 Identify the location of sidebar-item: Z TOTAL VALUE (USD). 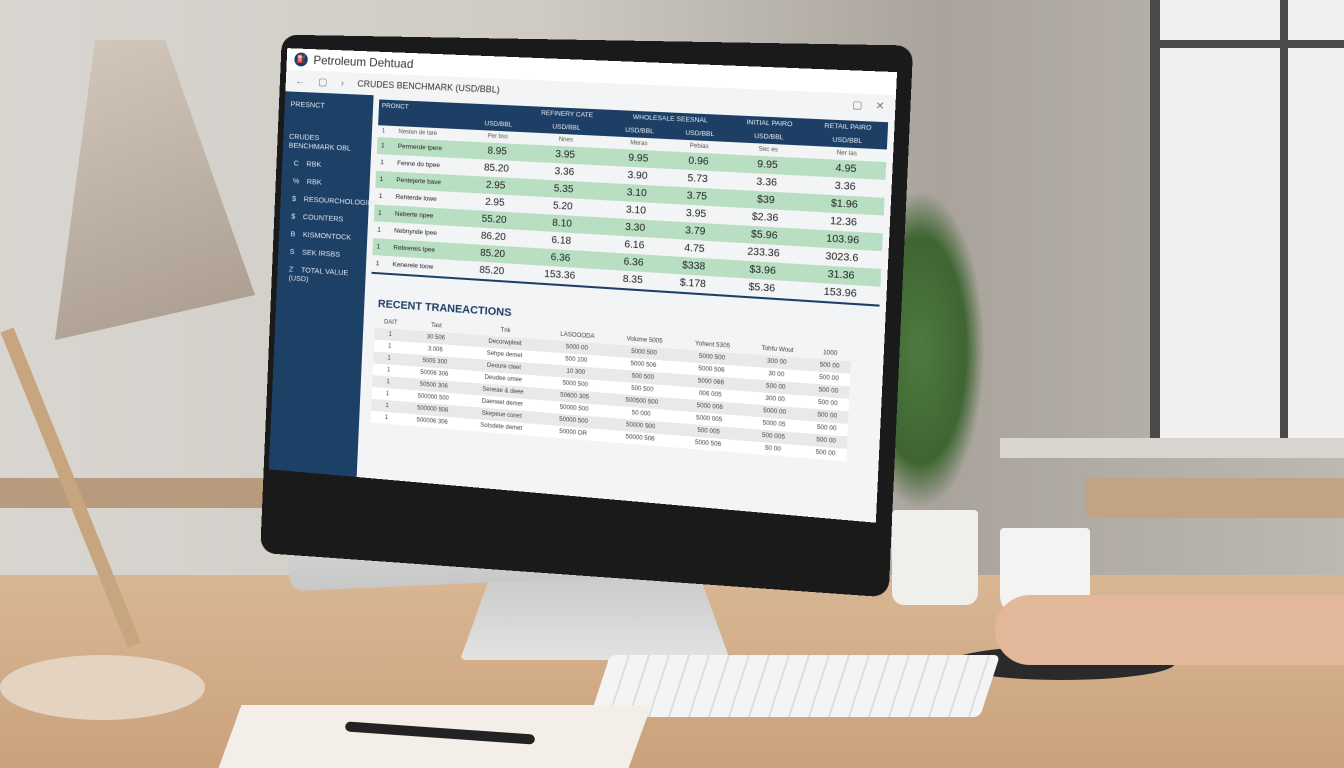
(324, 276).